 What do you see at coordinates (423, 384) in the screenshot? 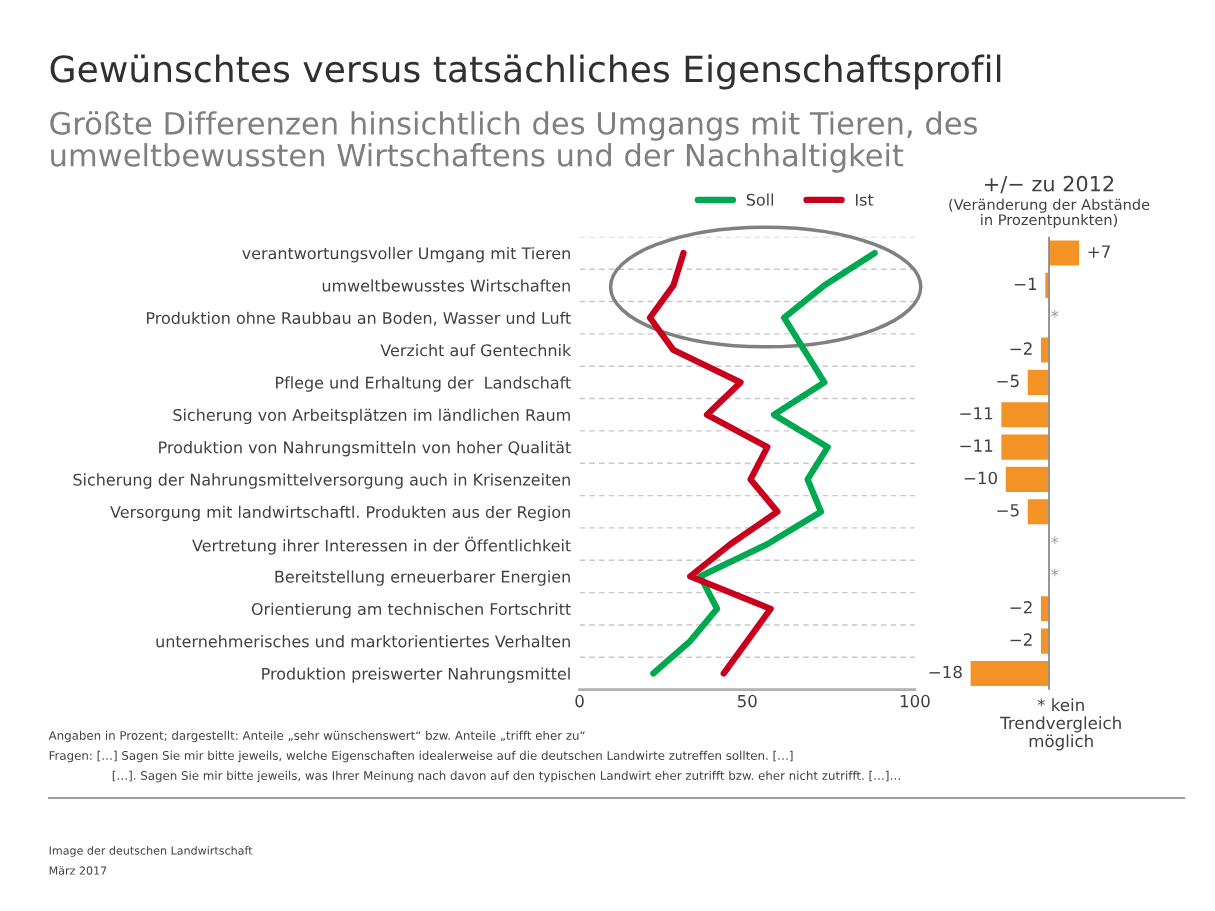
I see `y-tick-label: Pflege und Erhaltung der Landschaft` at bounding box center [423, 384].